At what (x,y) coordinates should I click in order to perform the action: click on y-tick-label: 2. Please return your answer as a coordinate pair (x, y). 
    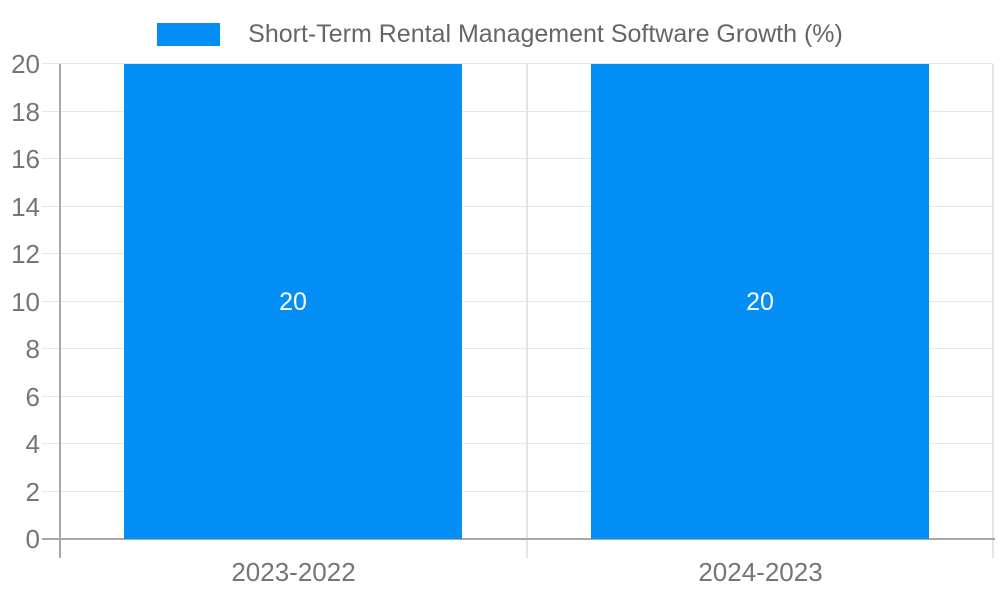
    Looking at the image, I should click on (32, 492).